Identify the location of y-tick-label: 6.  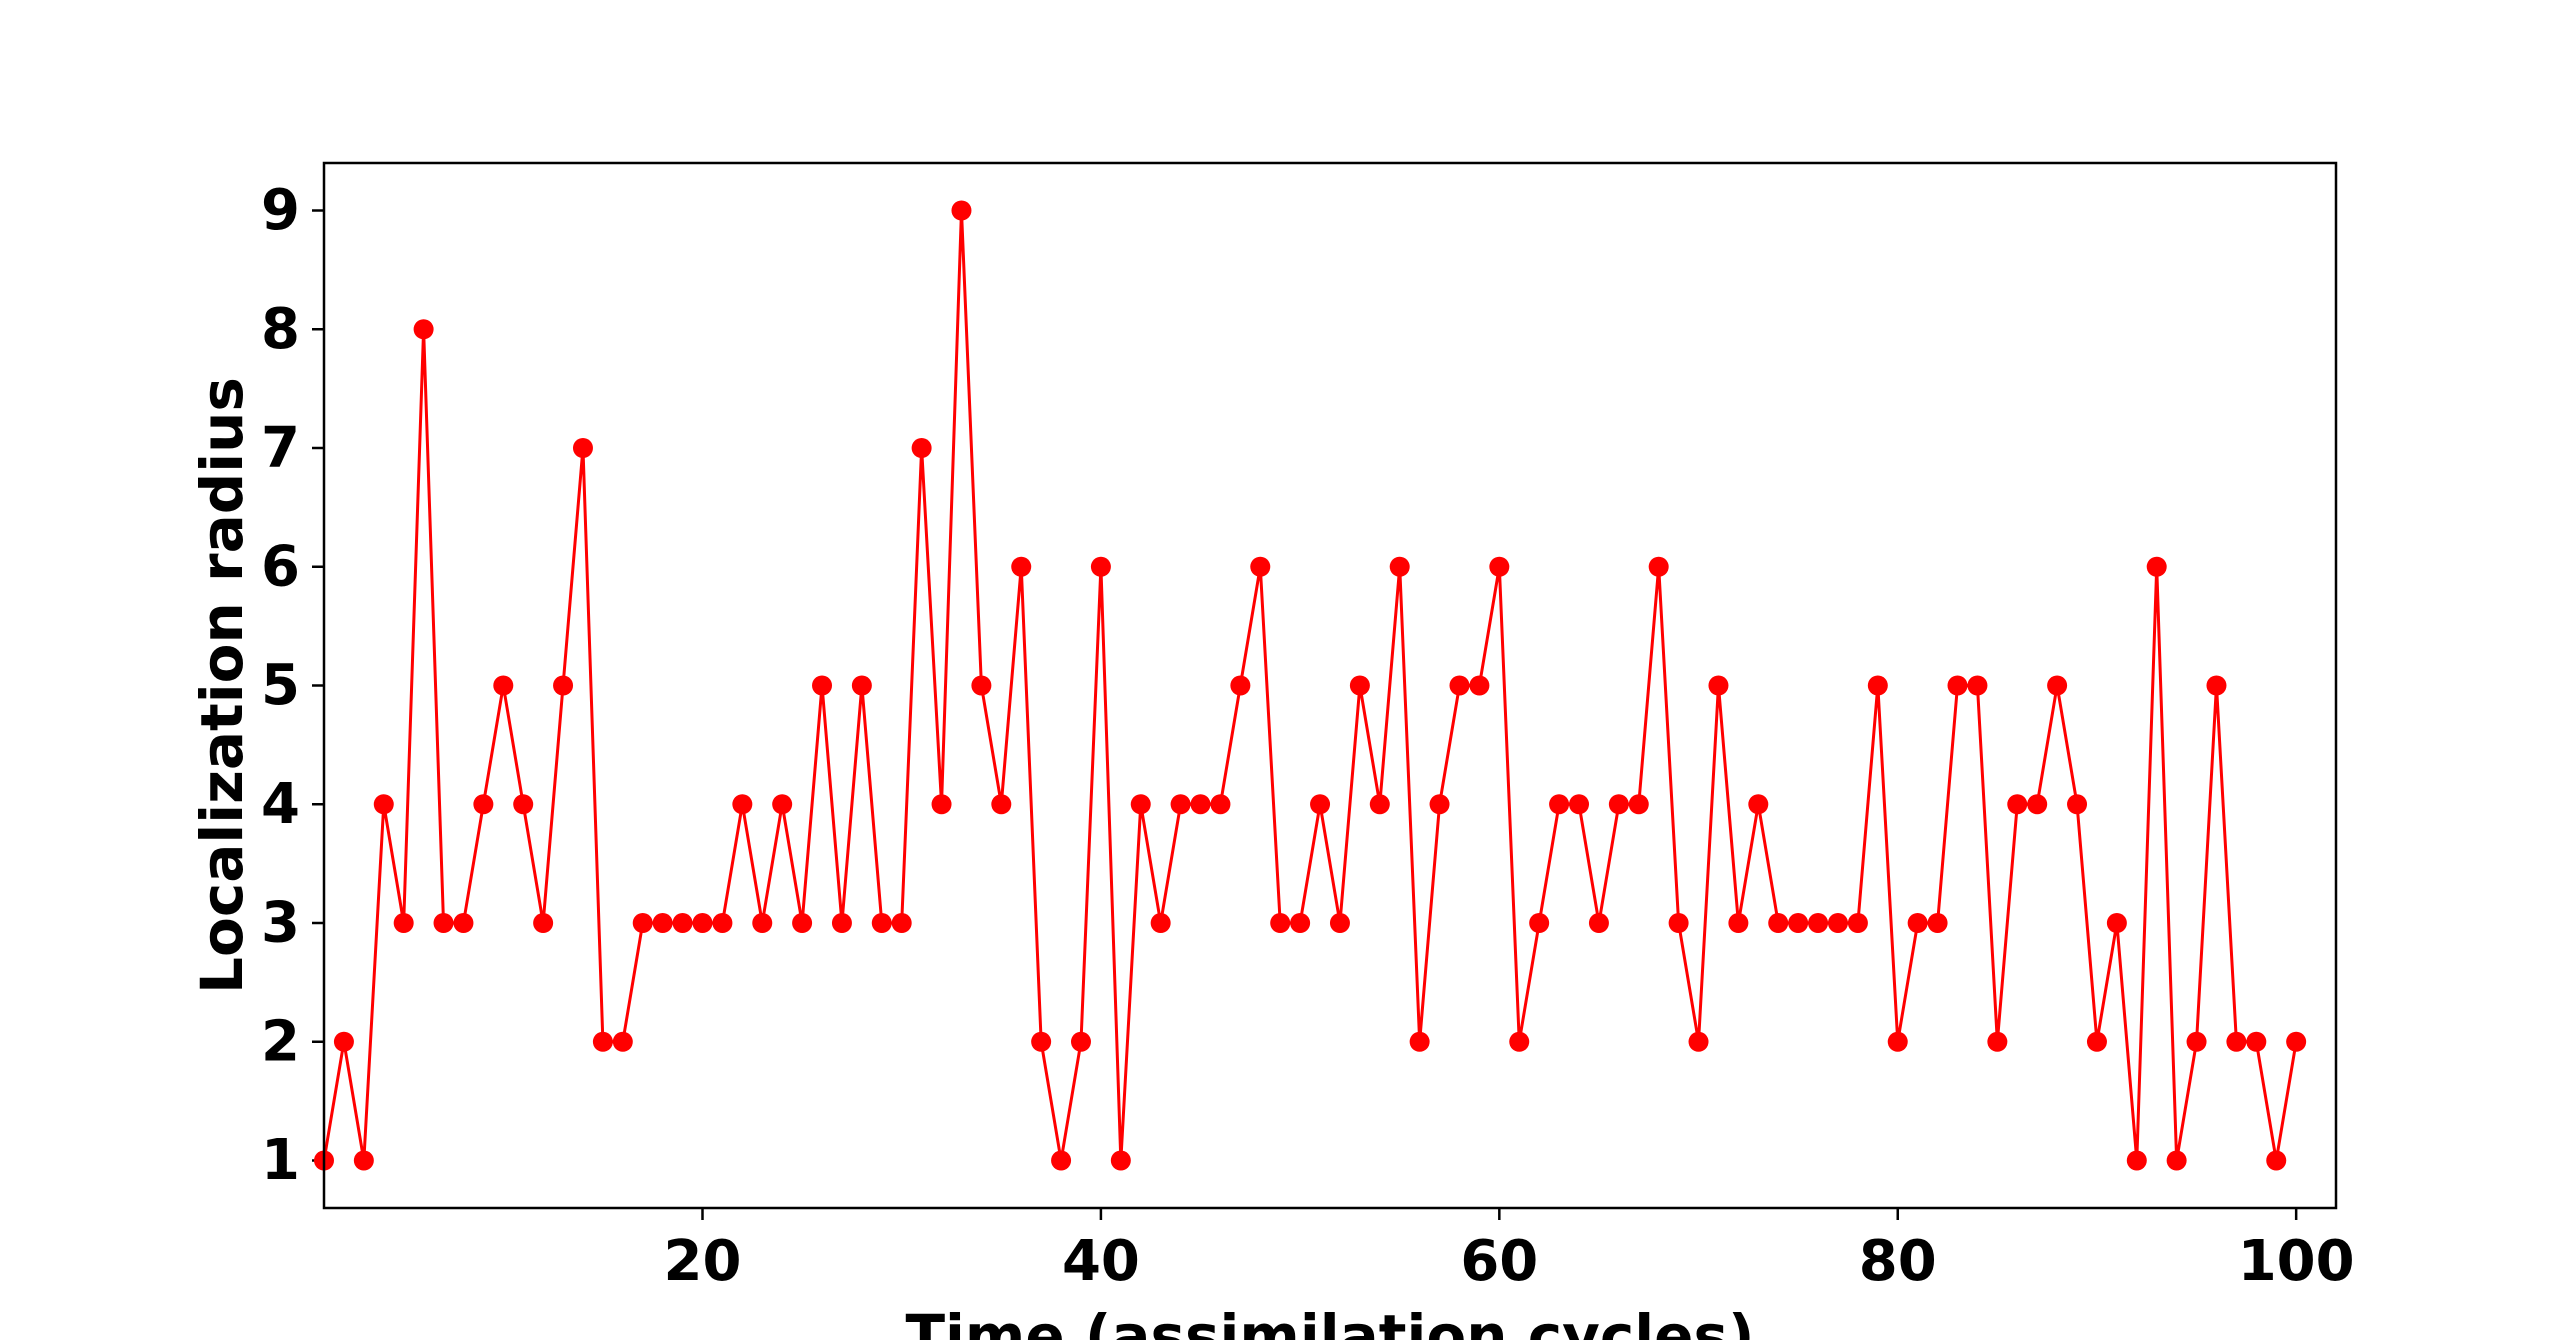
(280, 566).